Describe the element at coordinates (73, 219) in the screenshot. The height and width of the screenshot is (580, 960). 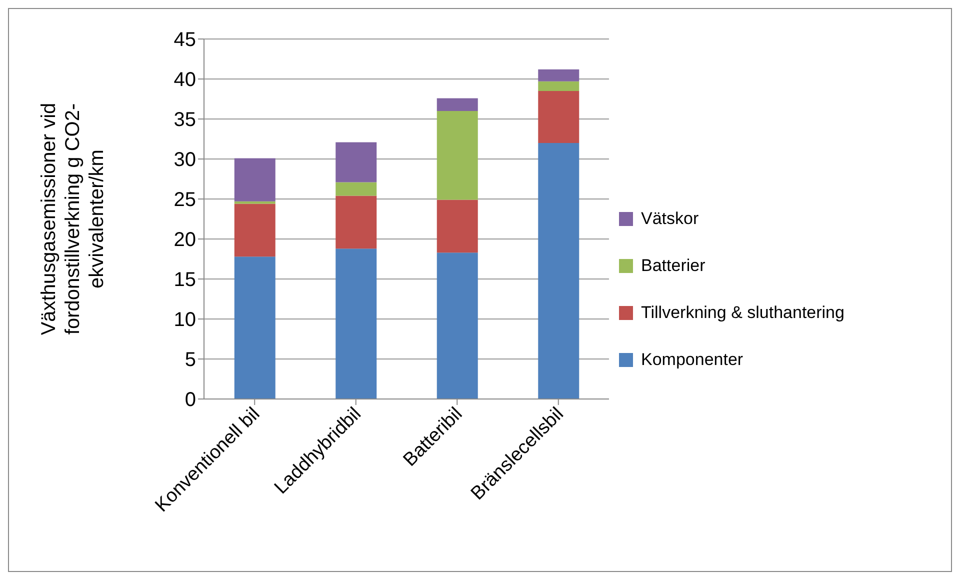
I see `y-axis-title: Växthusgasemissioner vid fordonstillverkning g CO2-ekvivalenter/km` at that location.